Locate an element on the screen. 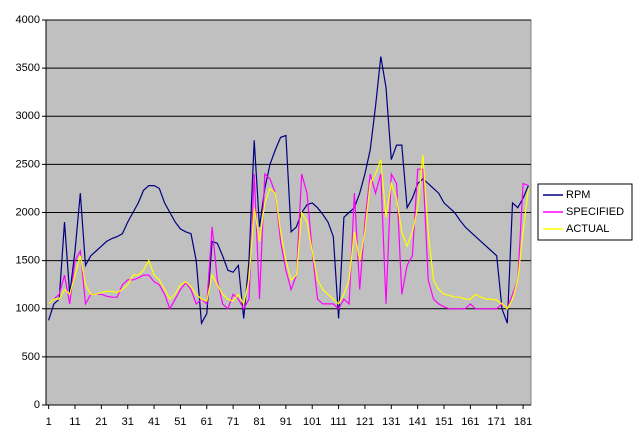  y-tick-label: 4000 is located at coordinates (28, 20).